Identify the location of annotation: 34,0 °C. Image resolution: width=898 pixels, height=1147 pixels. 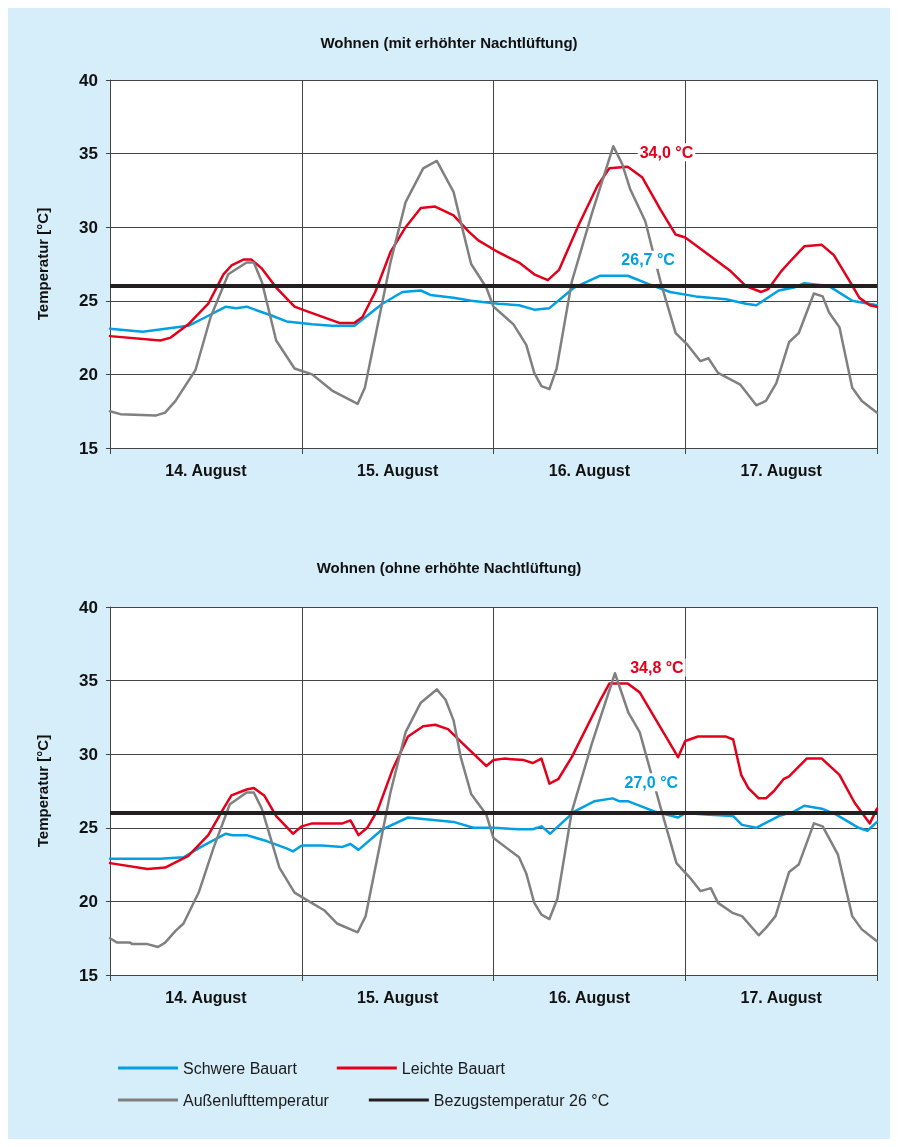
(666, 152).